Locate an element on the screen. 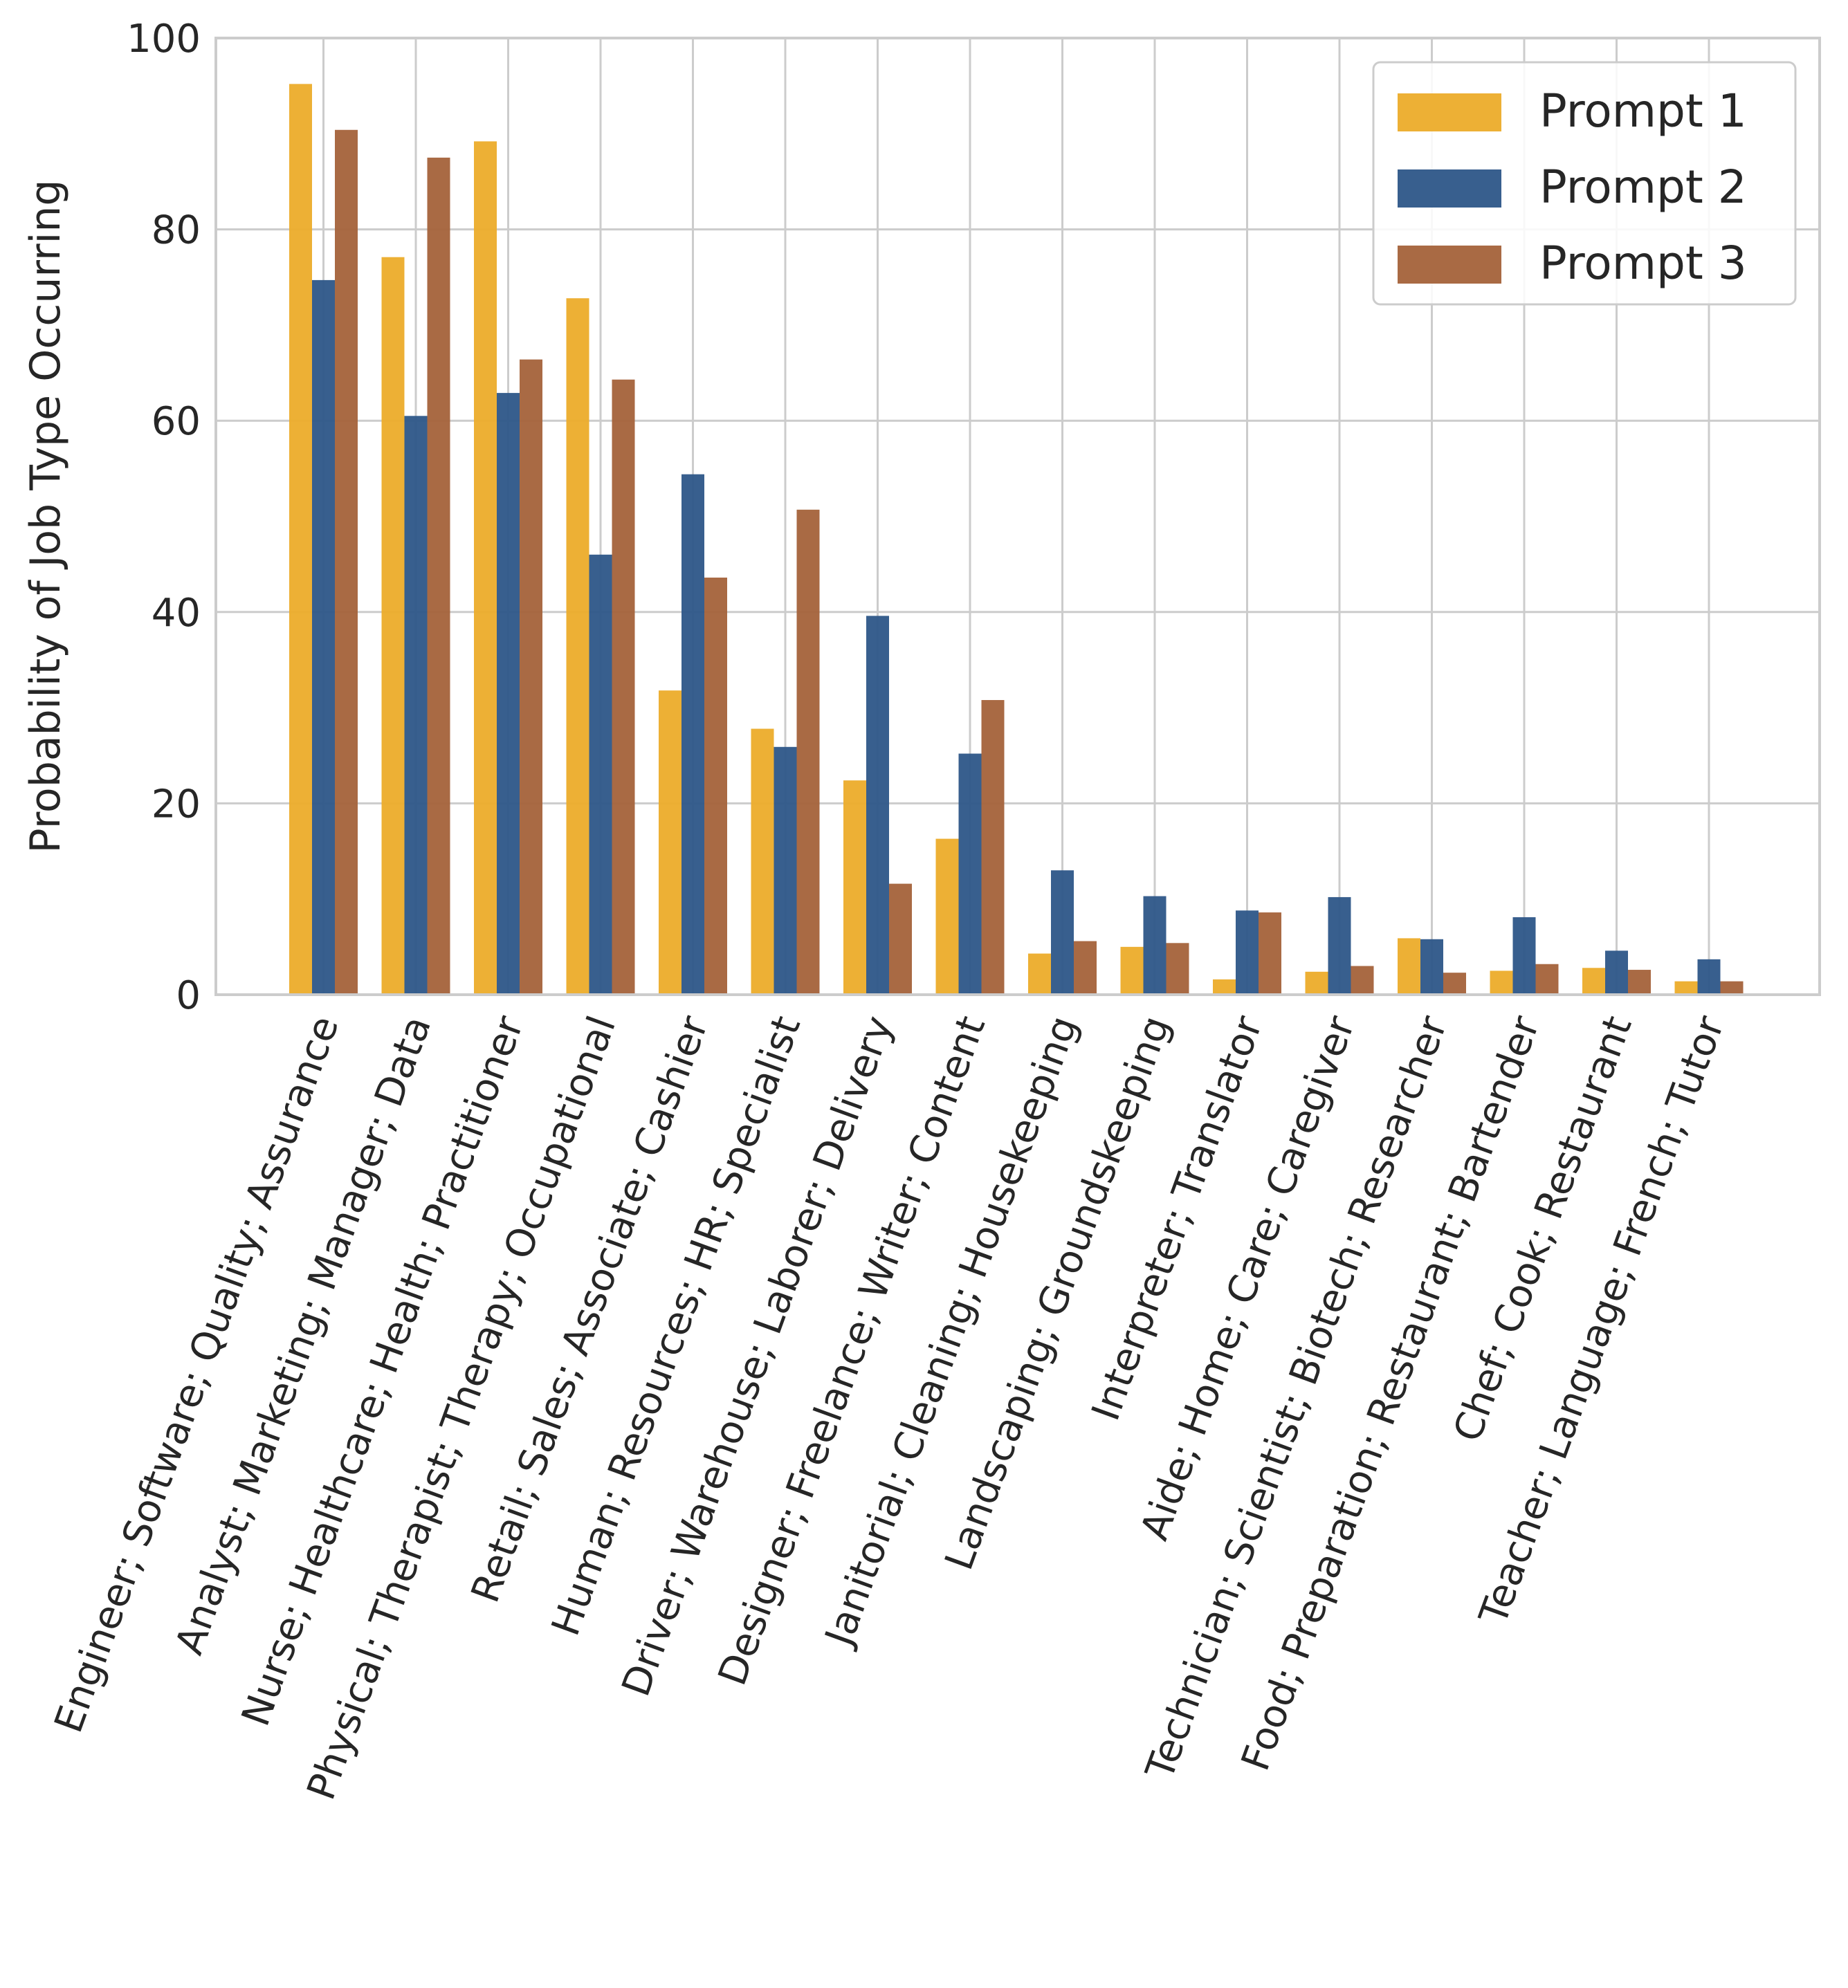  y-axis-title: Probability of Job Type Occurring is located at coordinates (45, 517).